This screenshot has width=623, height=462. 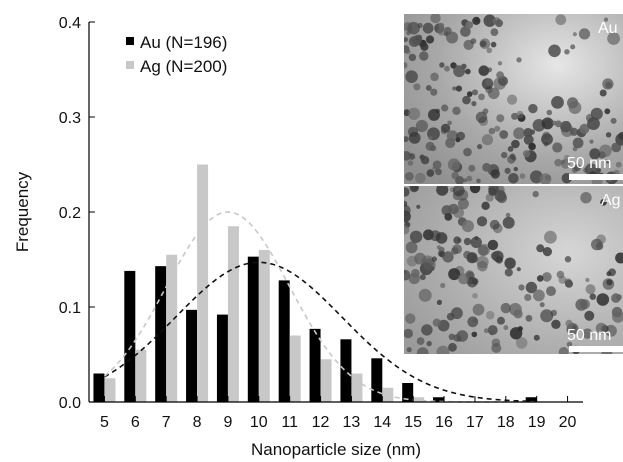 What do you see at coordinates (70, 118) in the screenshot?
I see `y-tick-label: 0.3` at bounding box center [70, 118].